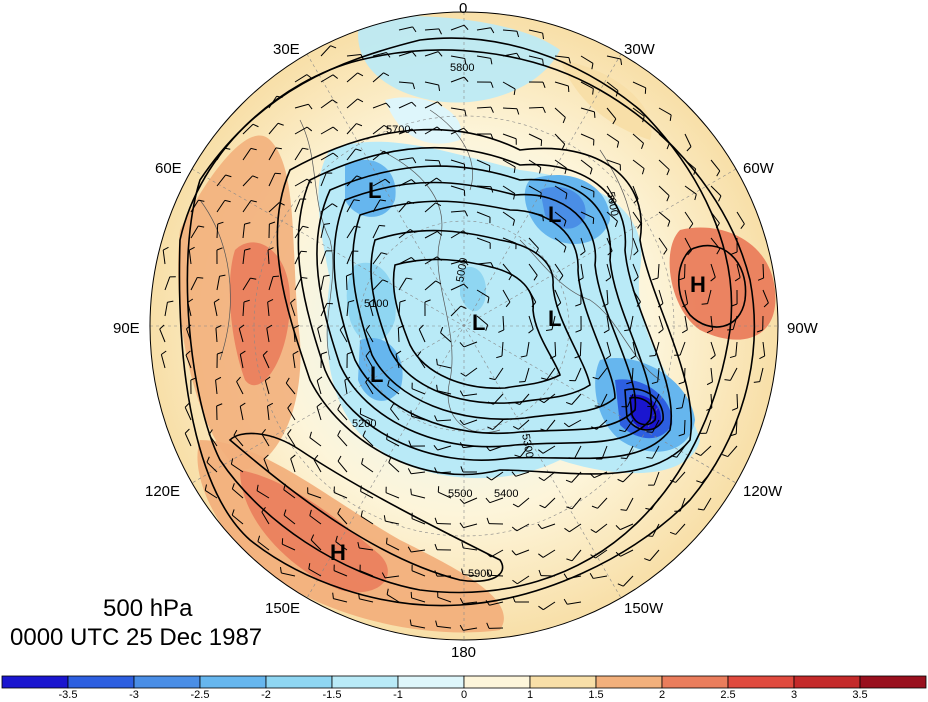  Describe the element at coordinates (530, 695) in the screenshot. I see `colorbar-tick-label: 1` at that location.